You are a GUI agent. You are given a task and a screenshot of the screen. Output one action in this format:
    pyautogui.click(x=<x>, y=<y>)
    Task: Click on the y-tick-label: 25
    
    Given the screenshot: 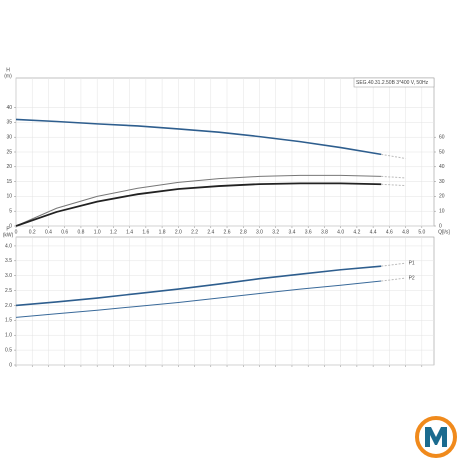 What is the action you would take?
    pyautogui.click(x=9, y=152)
    